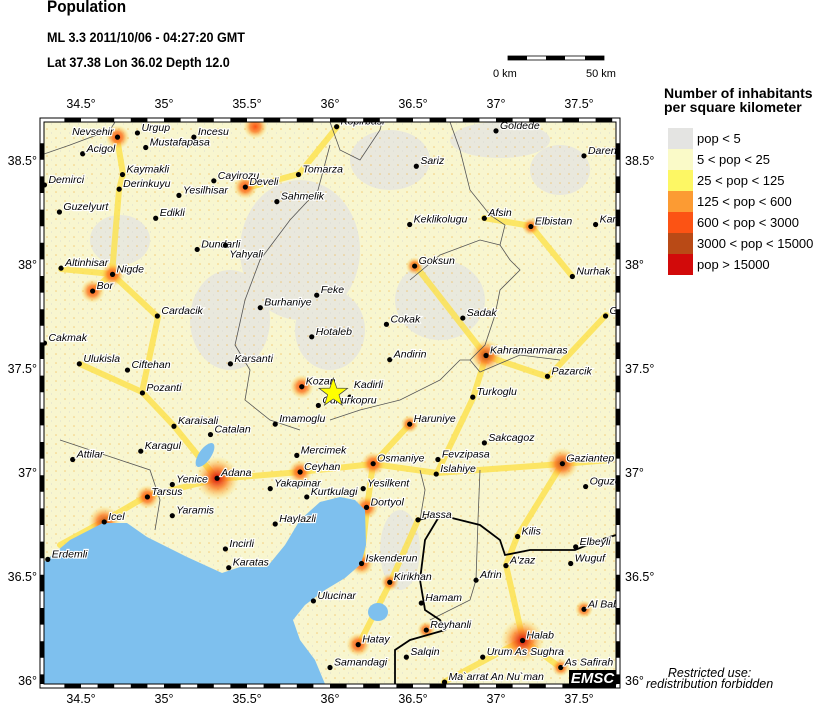  I want to click on city-marker: Haylazli, so click(295, 519).